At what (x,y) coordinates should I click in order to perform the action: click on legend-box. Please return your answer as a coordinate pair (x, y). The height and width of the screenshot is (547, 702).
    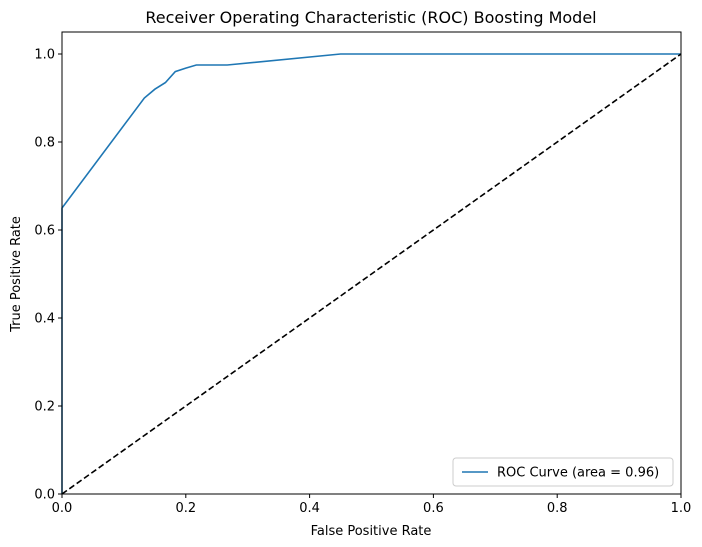
    Looking at the image, I should click on (563, 472).